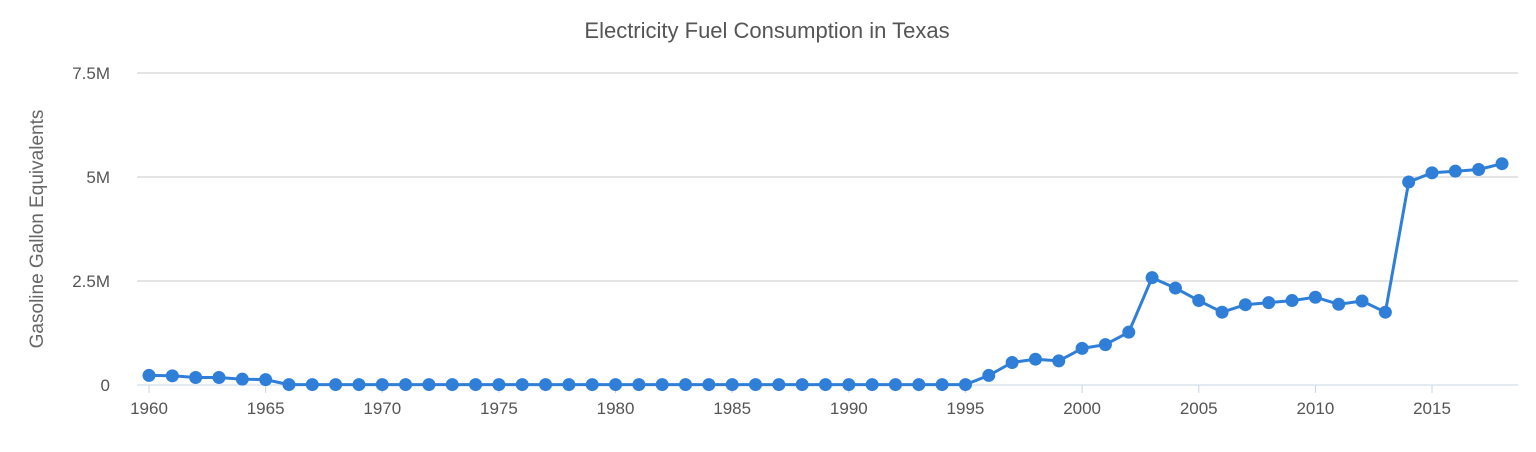 The height and width of the screenshot is (452, 1536). What do you see at coordinates (1315, 408) in the screenshot?
I see `x-tick-label: 2010` at bounding box center [1315, 408].